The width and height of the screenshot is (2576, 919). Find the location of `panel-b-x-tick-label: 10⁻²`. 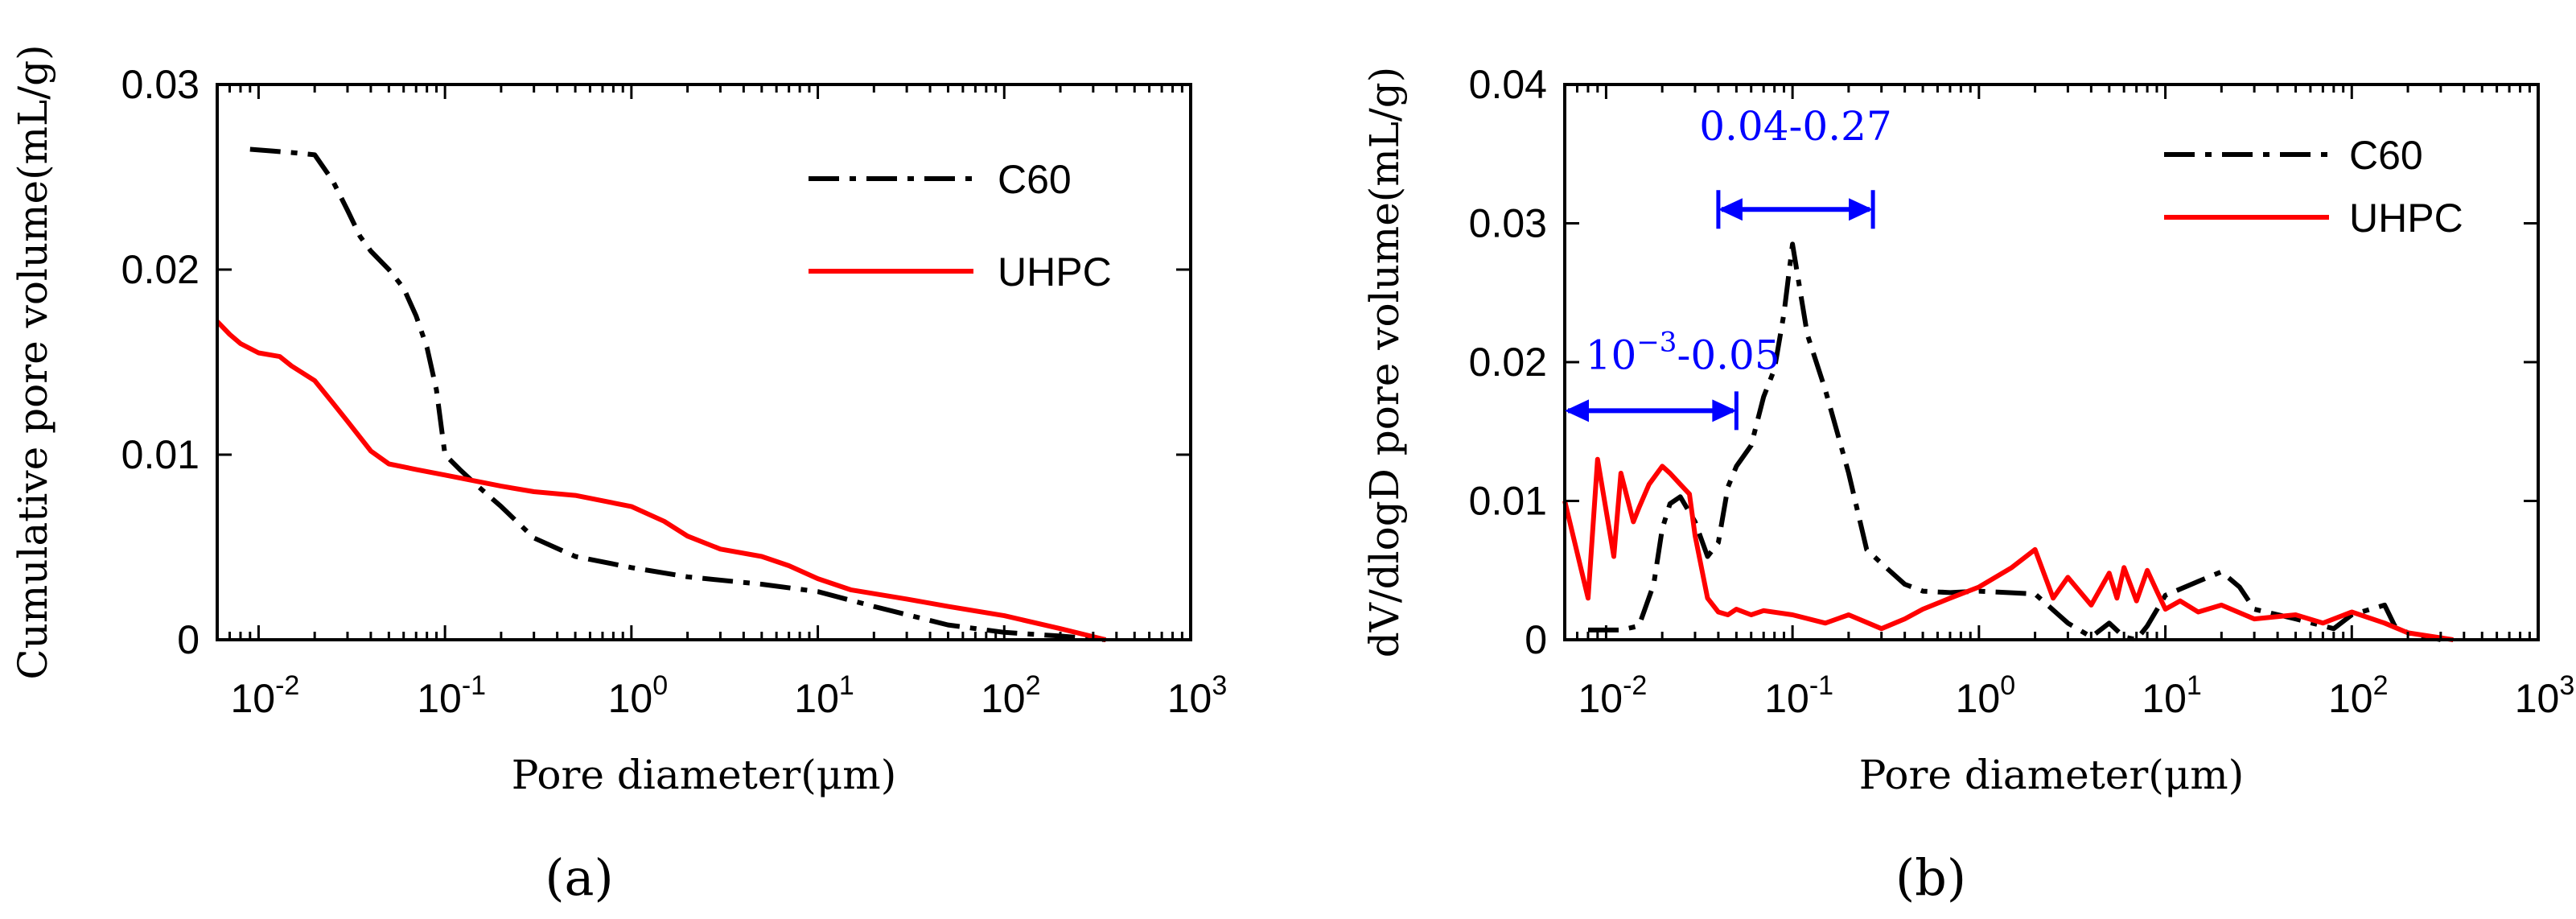

panel-b-x-tick-label: 10⁻² is located at coordinates (1612, 695).